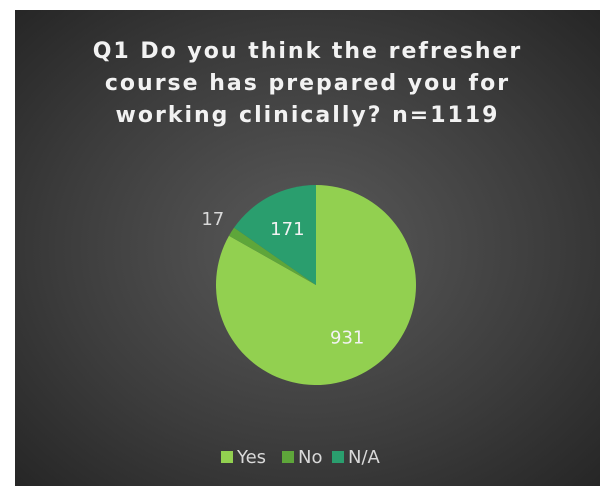  What do you see at coordinates (364, 457) in the screenshot?
I see `legend-label: N/A` at bounding box center [364, 457].